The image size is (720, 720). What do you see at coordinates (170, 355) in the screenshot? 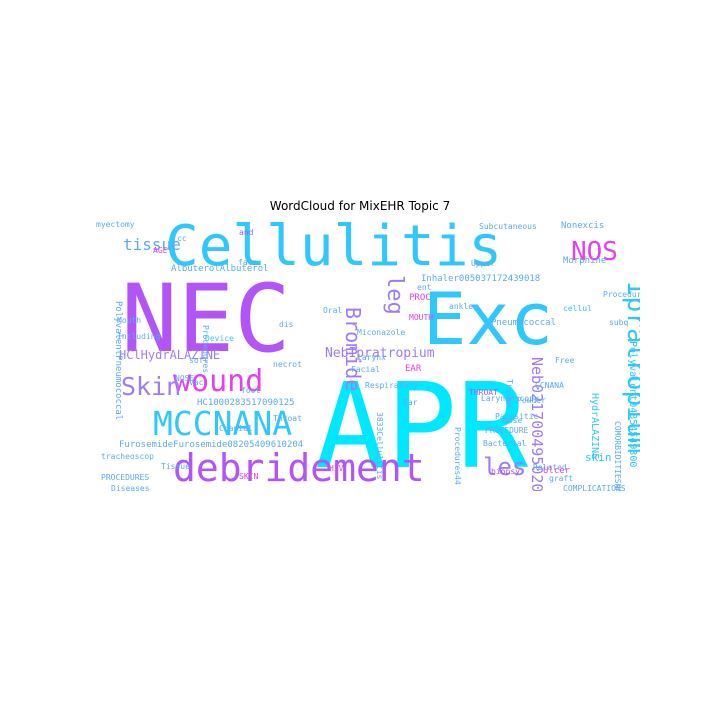
I see `cloud-word-hclhydralazine: HClHydrALAZINE` at bounding box center [170, 355].